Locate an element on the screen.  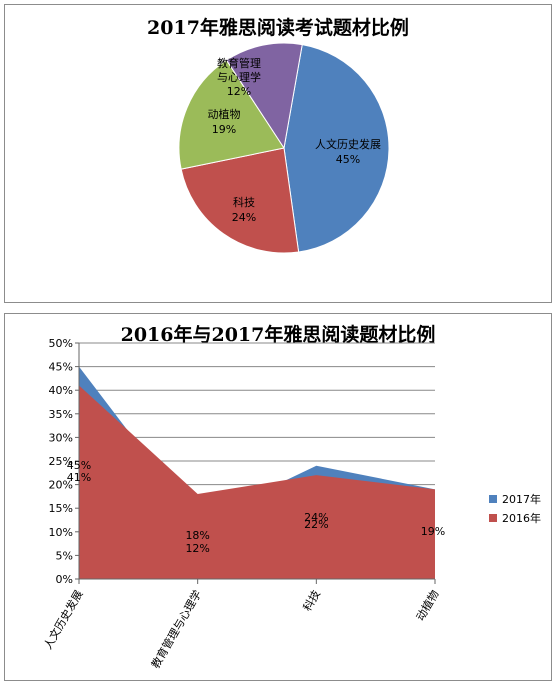
pie-slice-label-3: 教育管理 is located at coordinates (239, 63).